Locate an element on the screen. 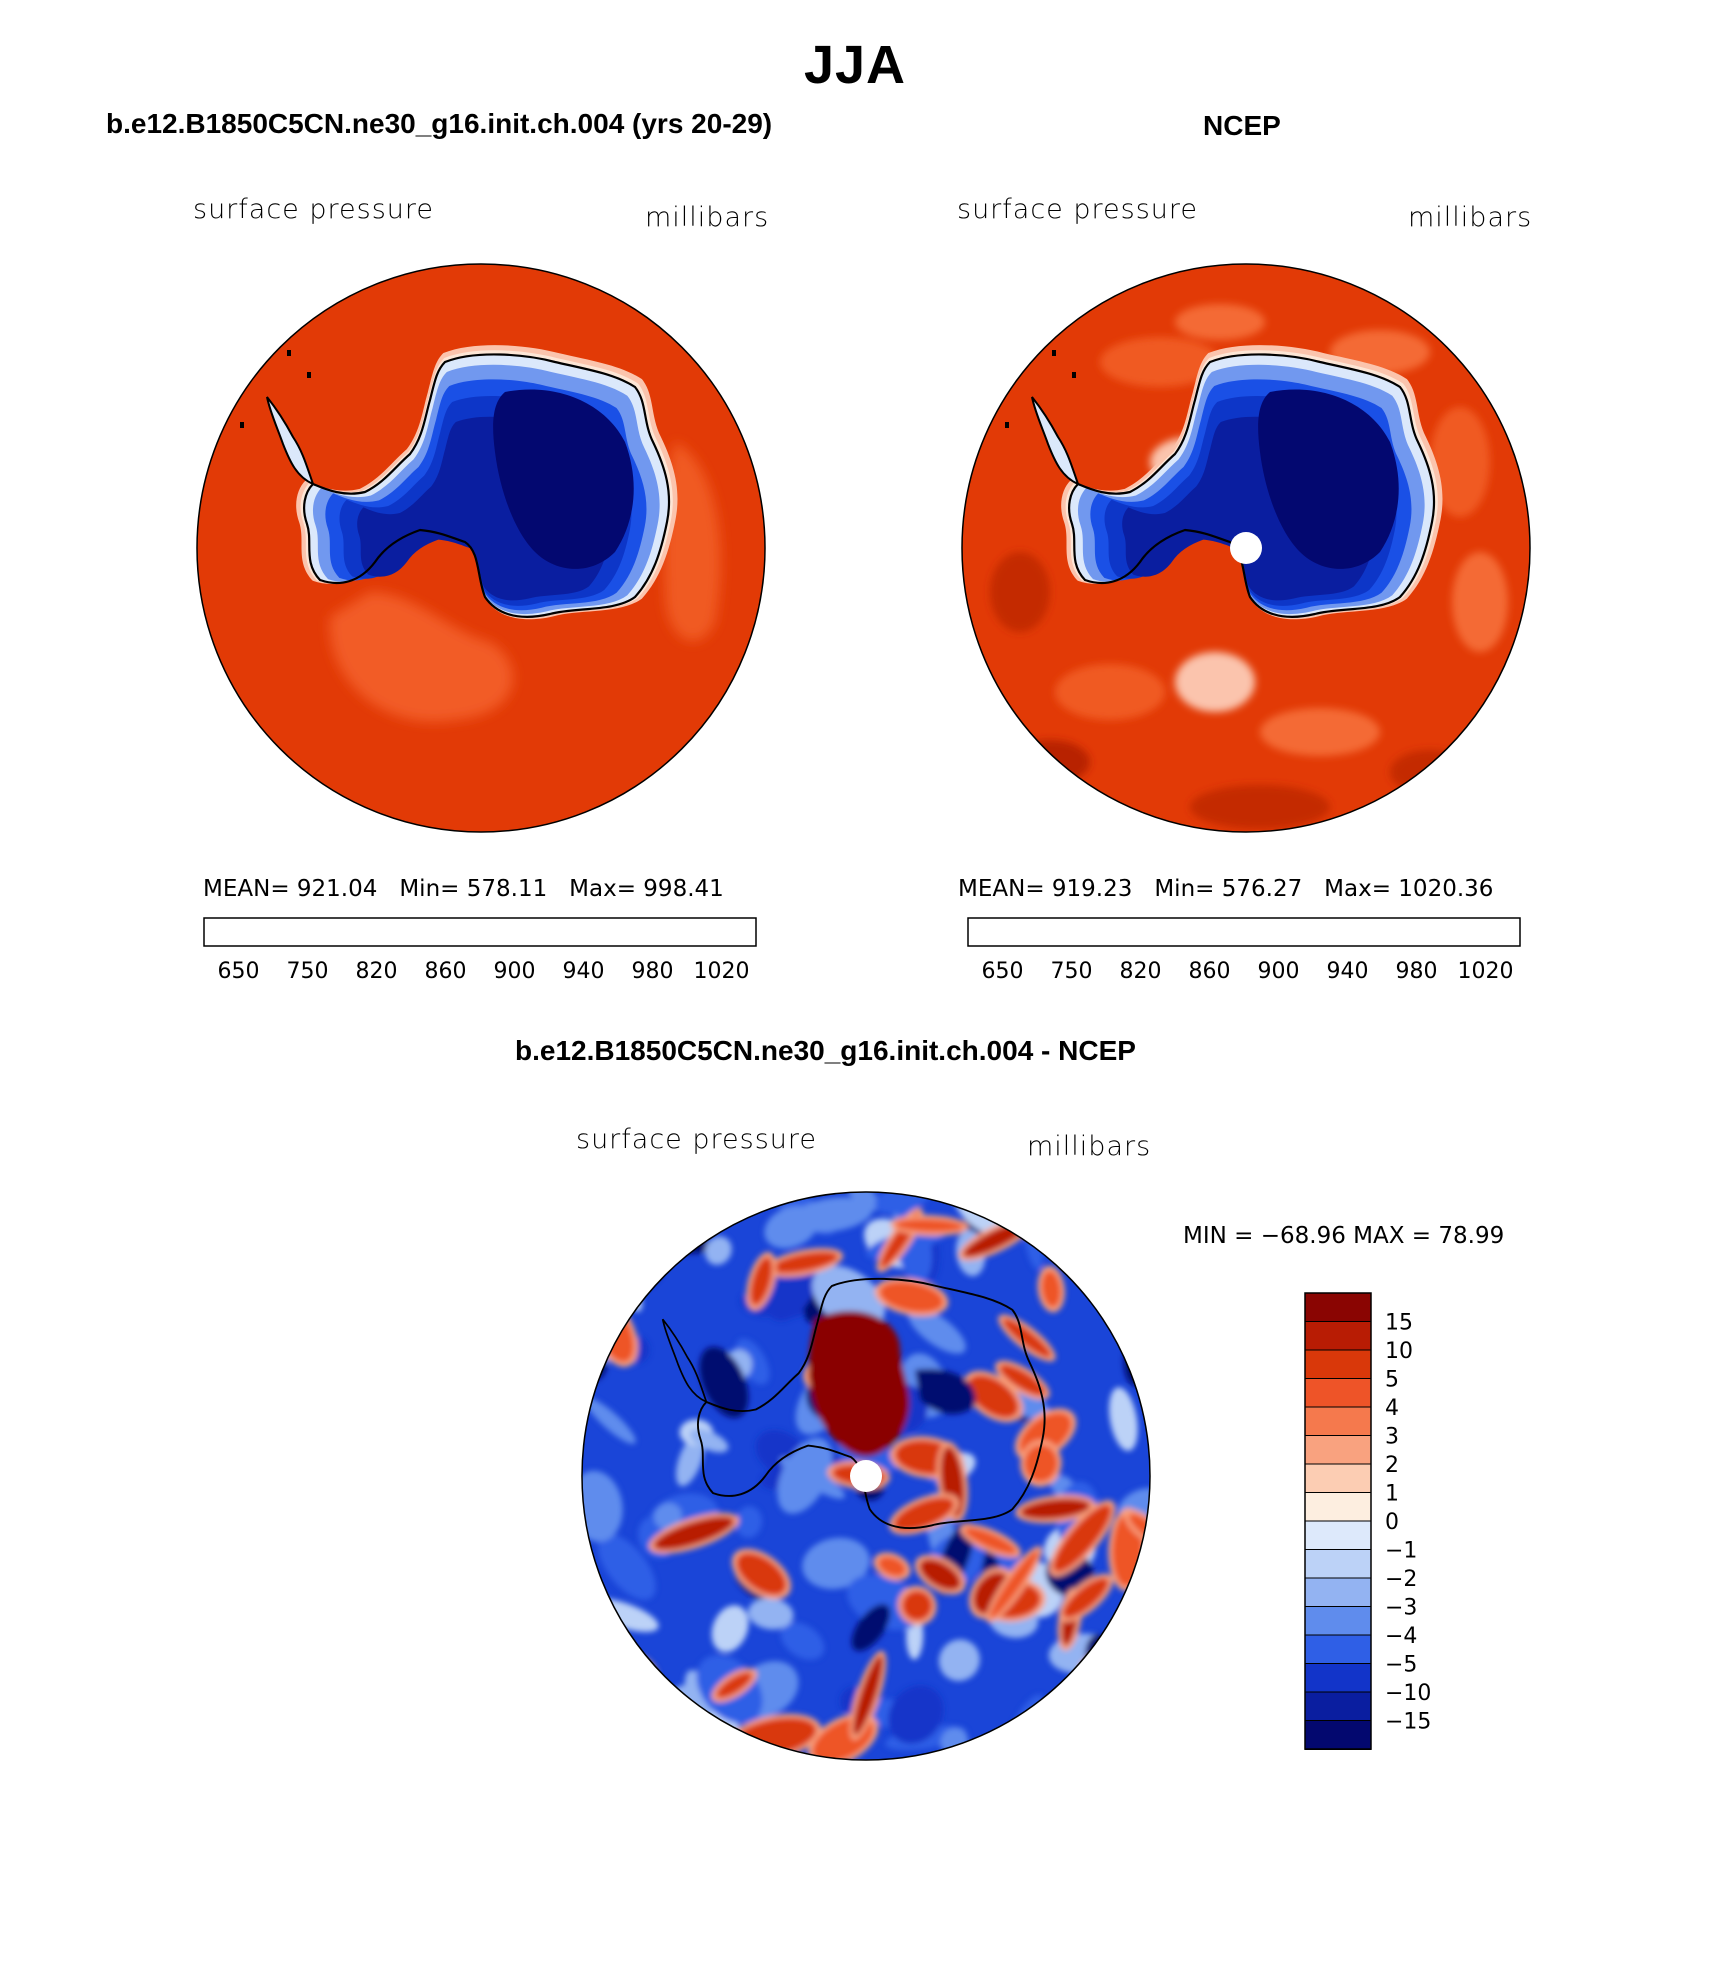 Image resolution: width=1710 pixels, height=1961 pixels. panel2-peninsula-coast is located at coordinates (1055, 441).